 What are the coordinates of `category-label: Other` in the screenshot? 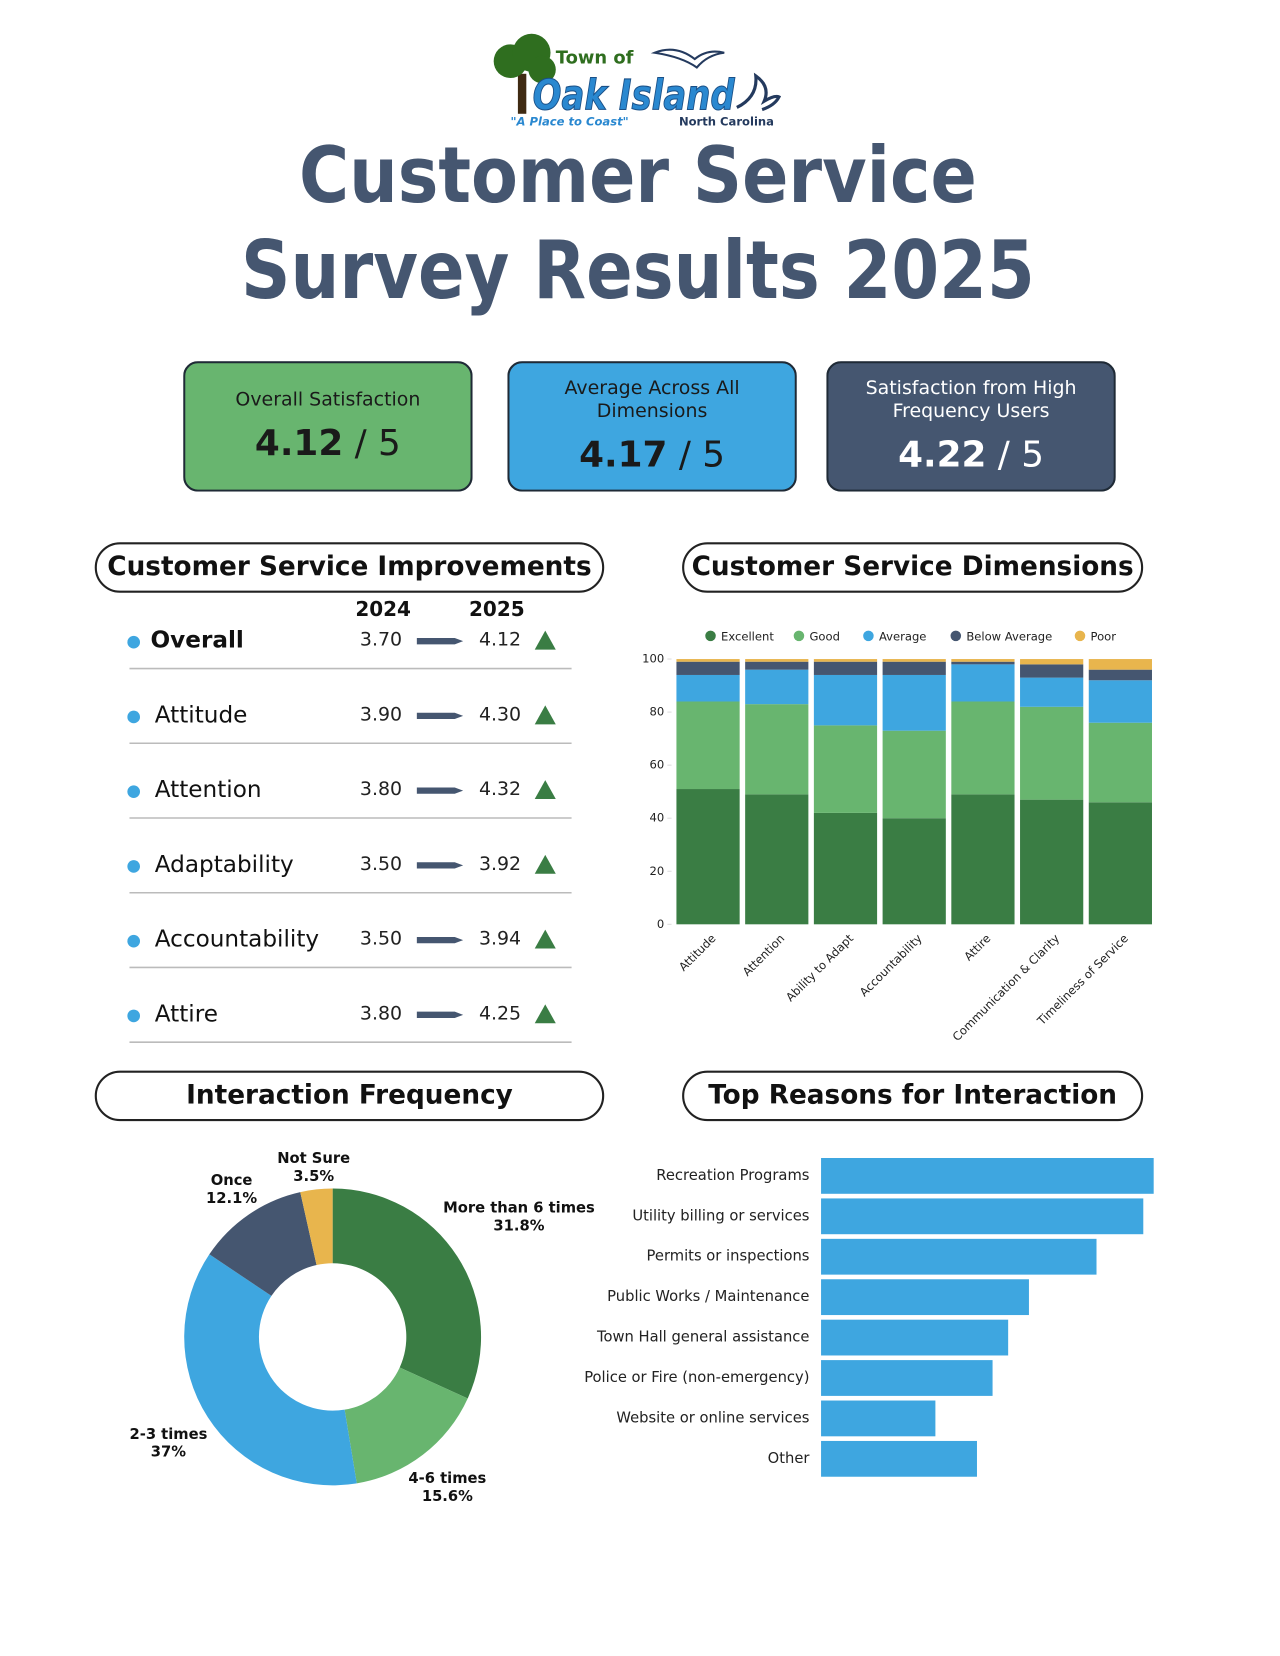 It's located at (789, 1458).